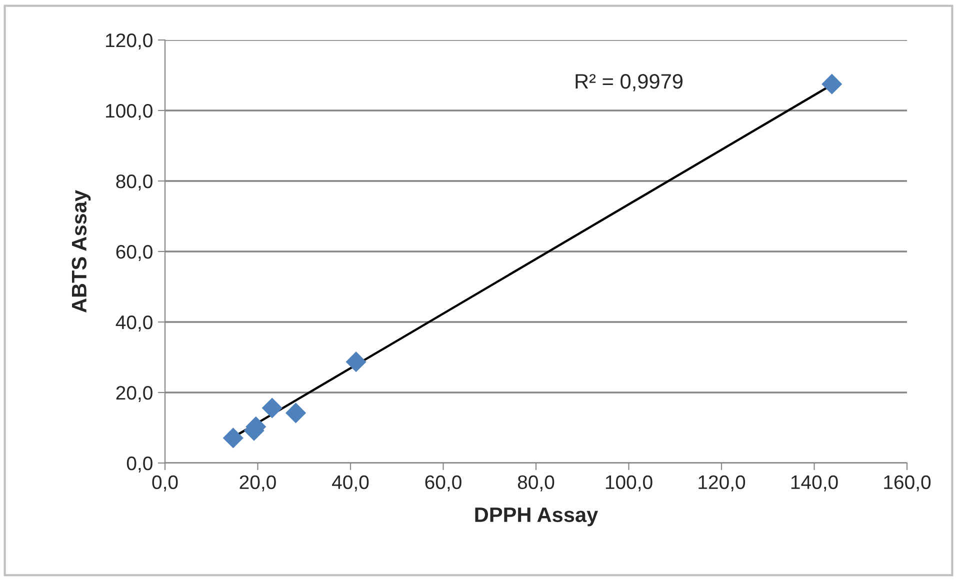  Describe the element at coordinates (629, 83) in the screenshot. I see `annotation: R² = 0,9979` at that location.